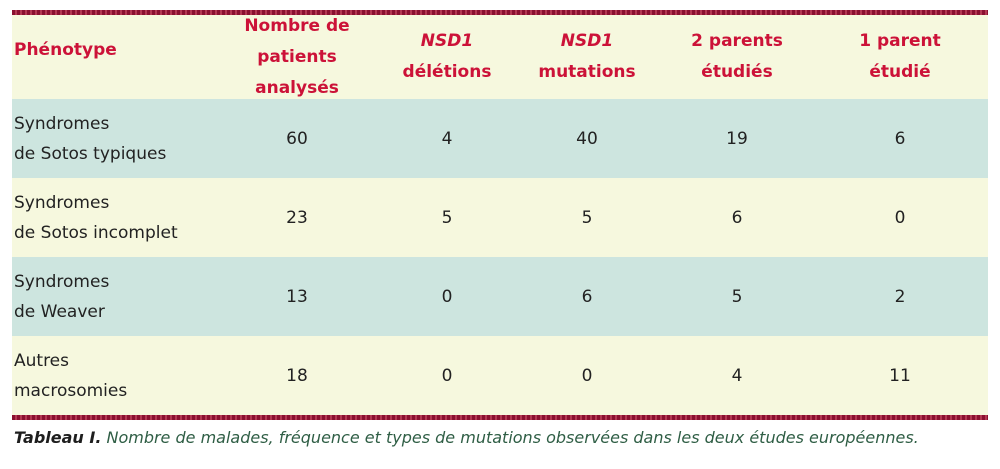 The height and width of the screenshot is (469, 1000). I want to click on header-two-parents: 2 parents étudiés, so click(737, 57).